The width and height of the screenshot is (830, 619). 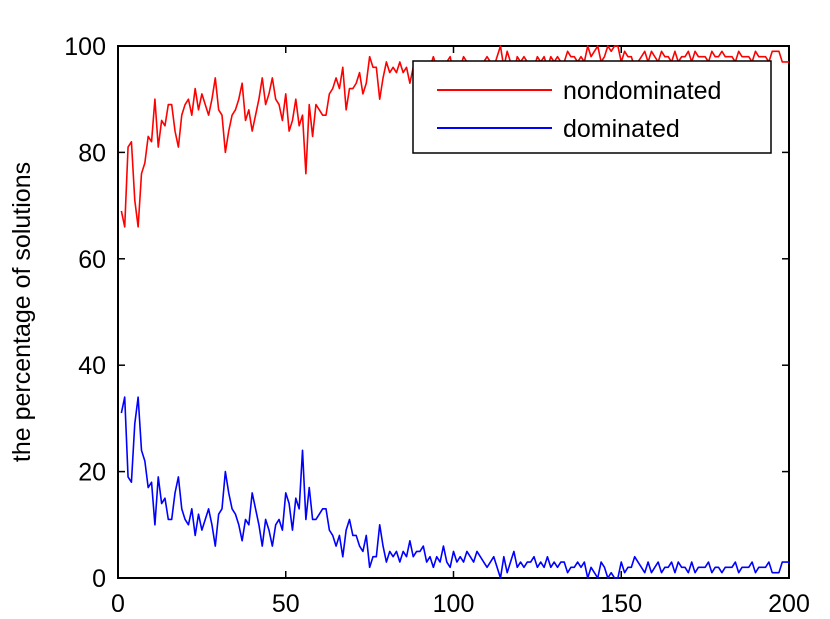 I want to click on y-tick-label: 40, so click(x=92, y=366).